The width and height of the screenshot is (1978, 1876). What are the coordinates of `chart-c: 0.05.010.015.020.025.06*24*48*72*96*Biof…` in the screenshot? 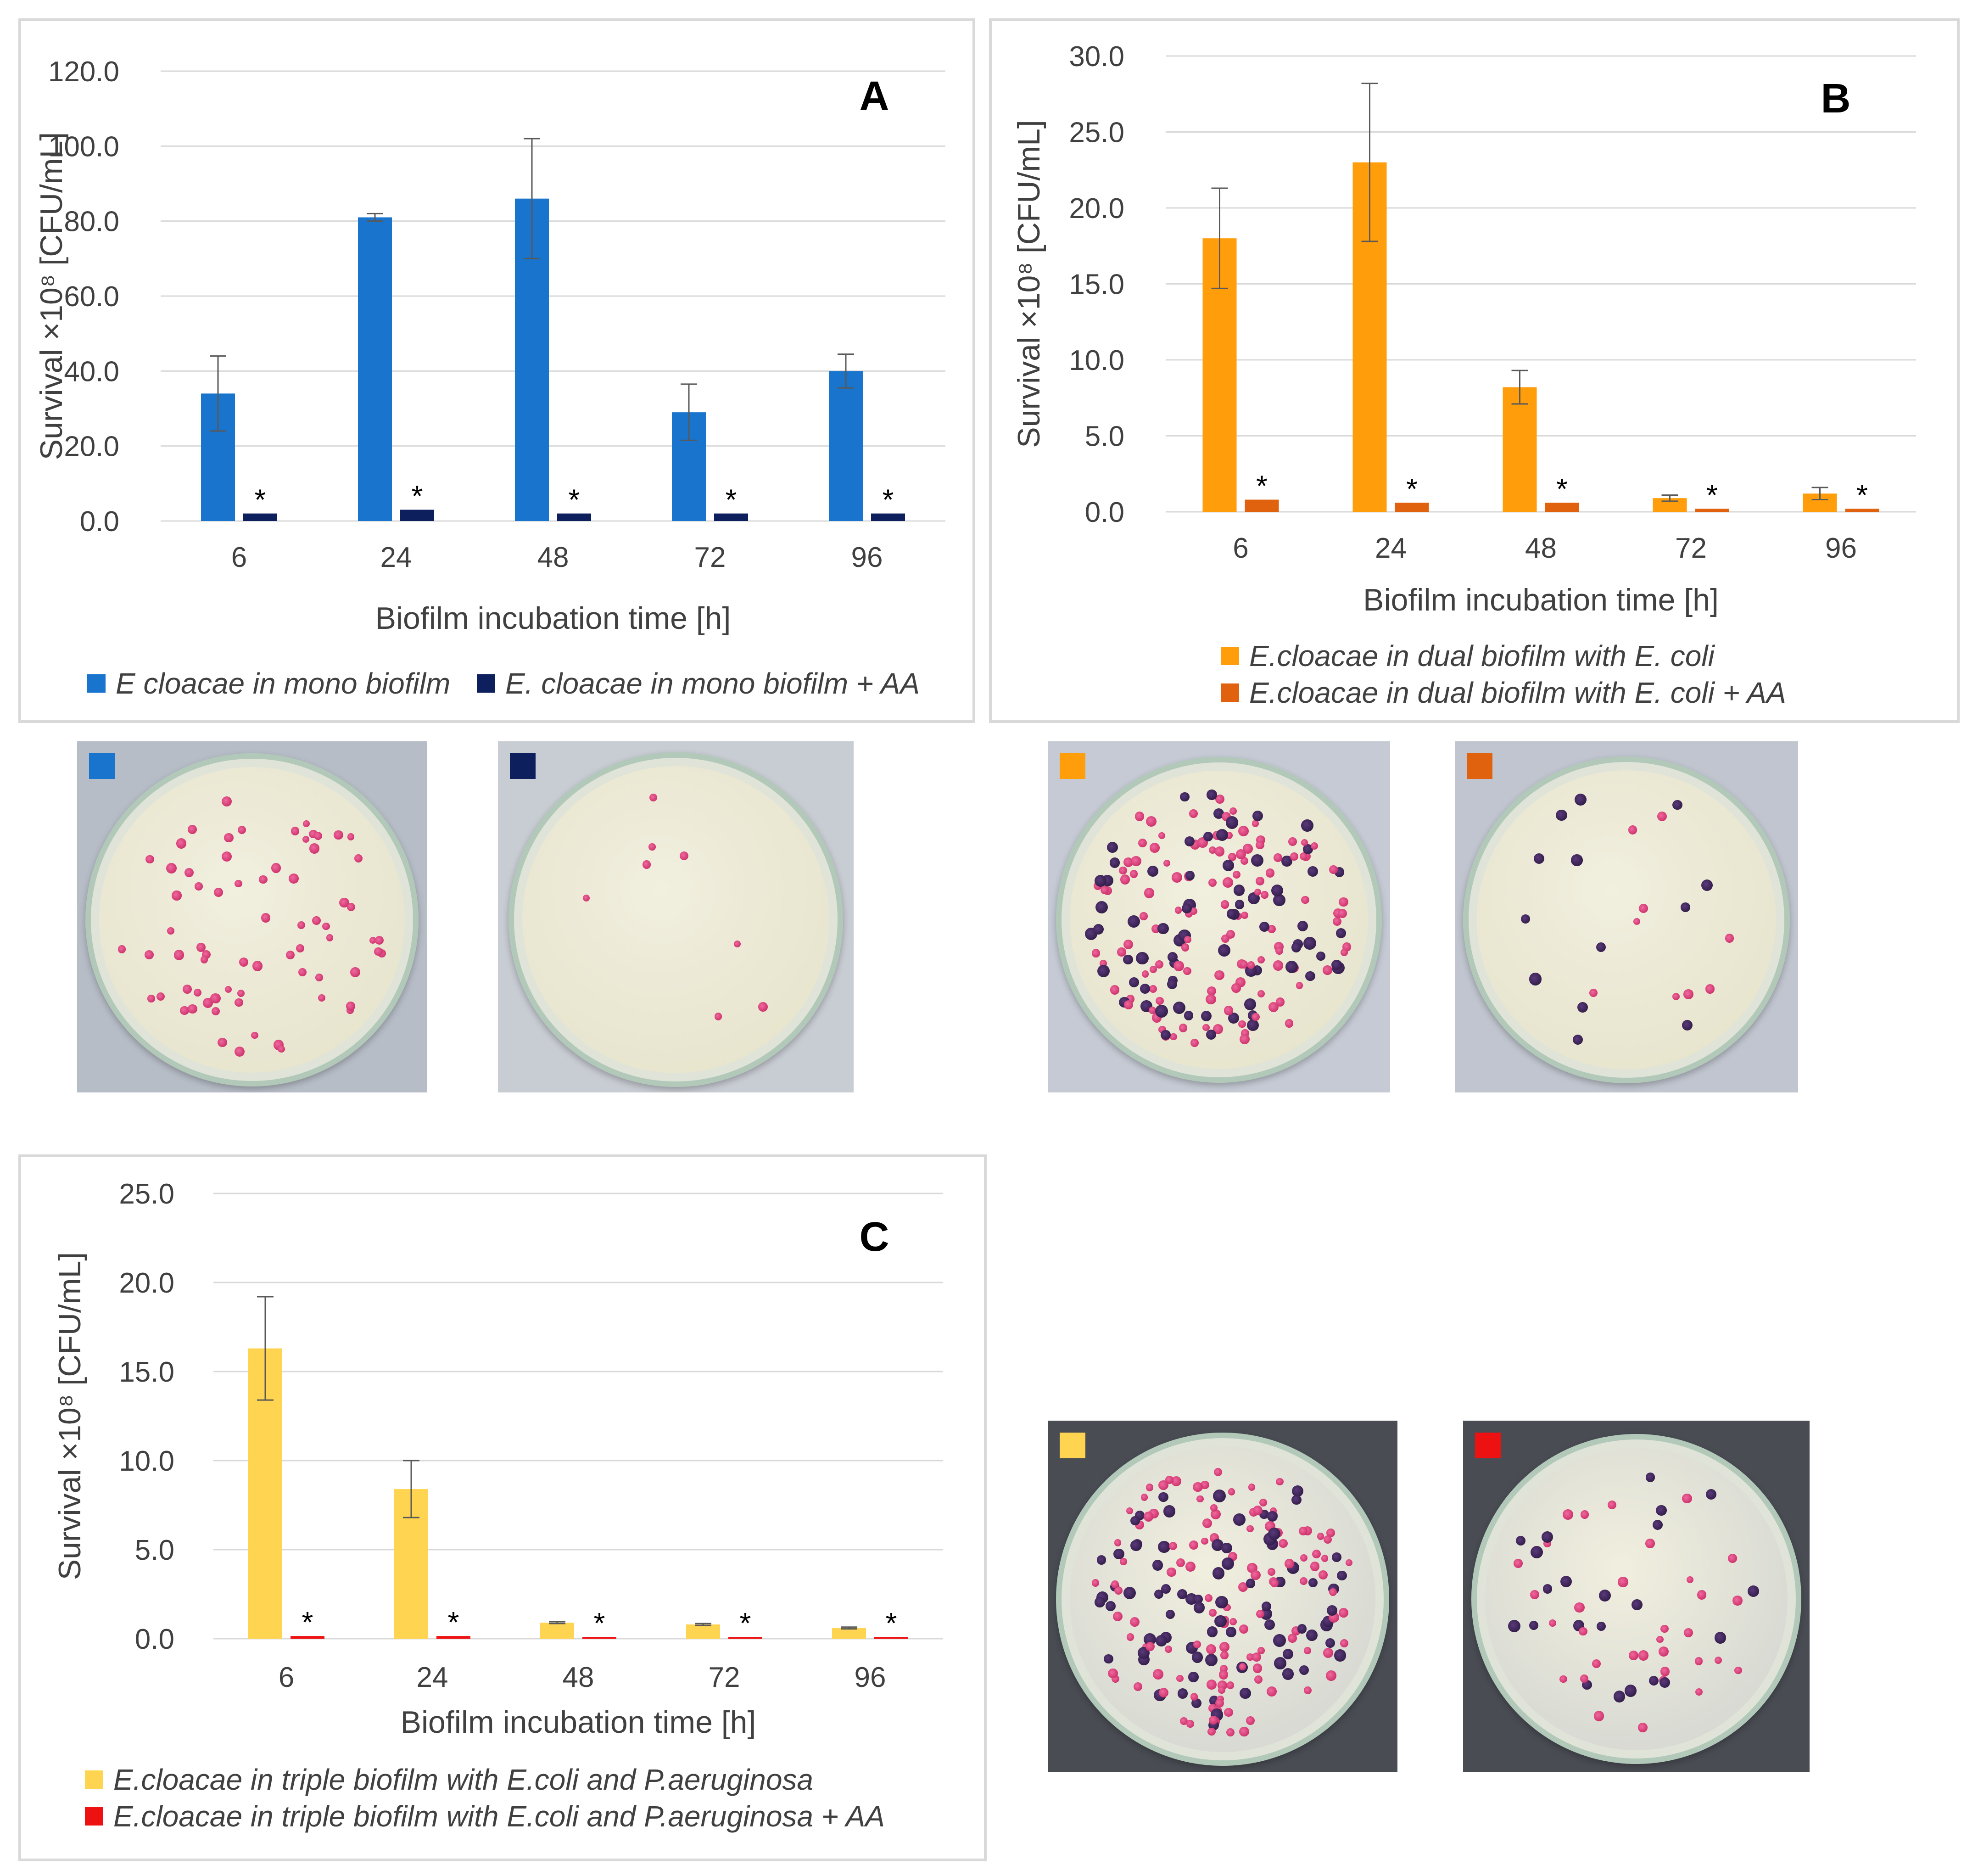 It's located at (497, 1459).